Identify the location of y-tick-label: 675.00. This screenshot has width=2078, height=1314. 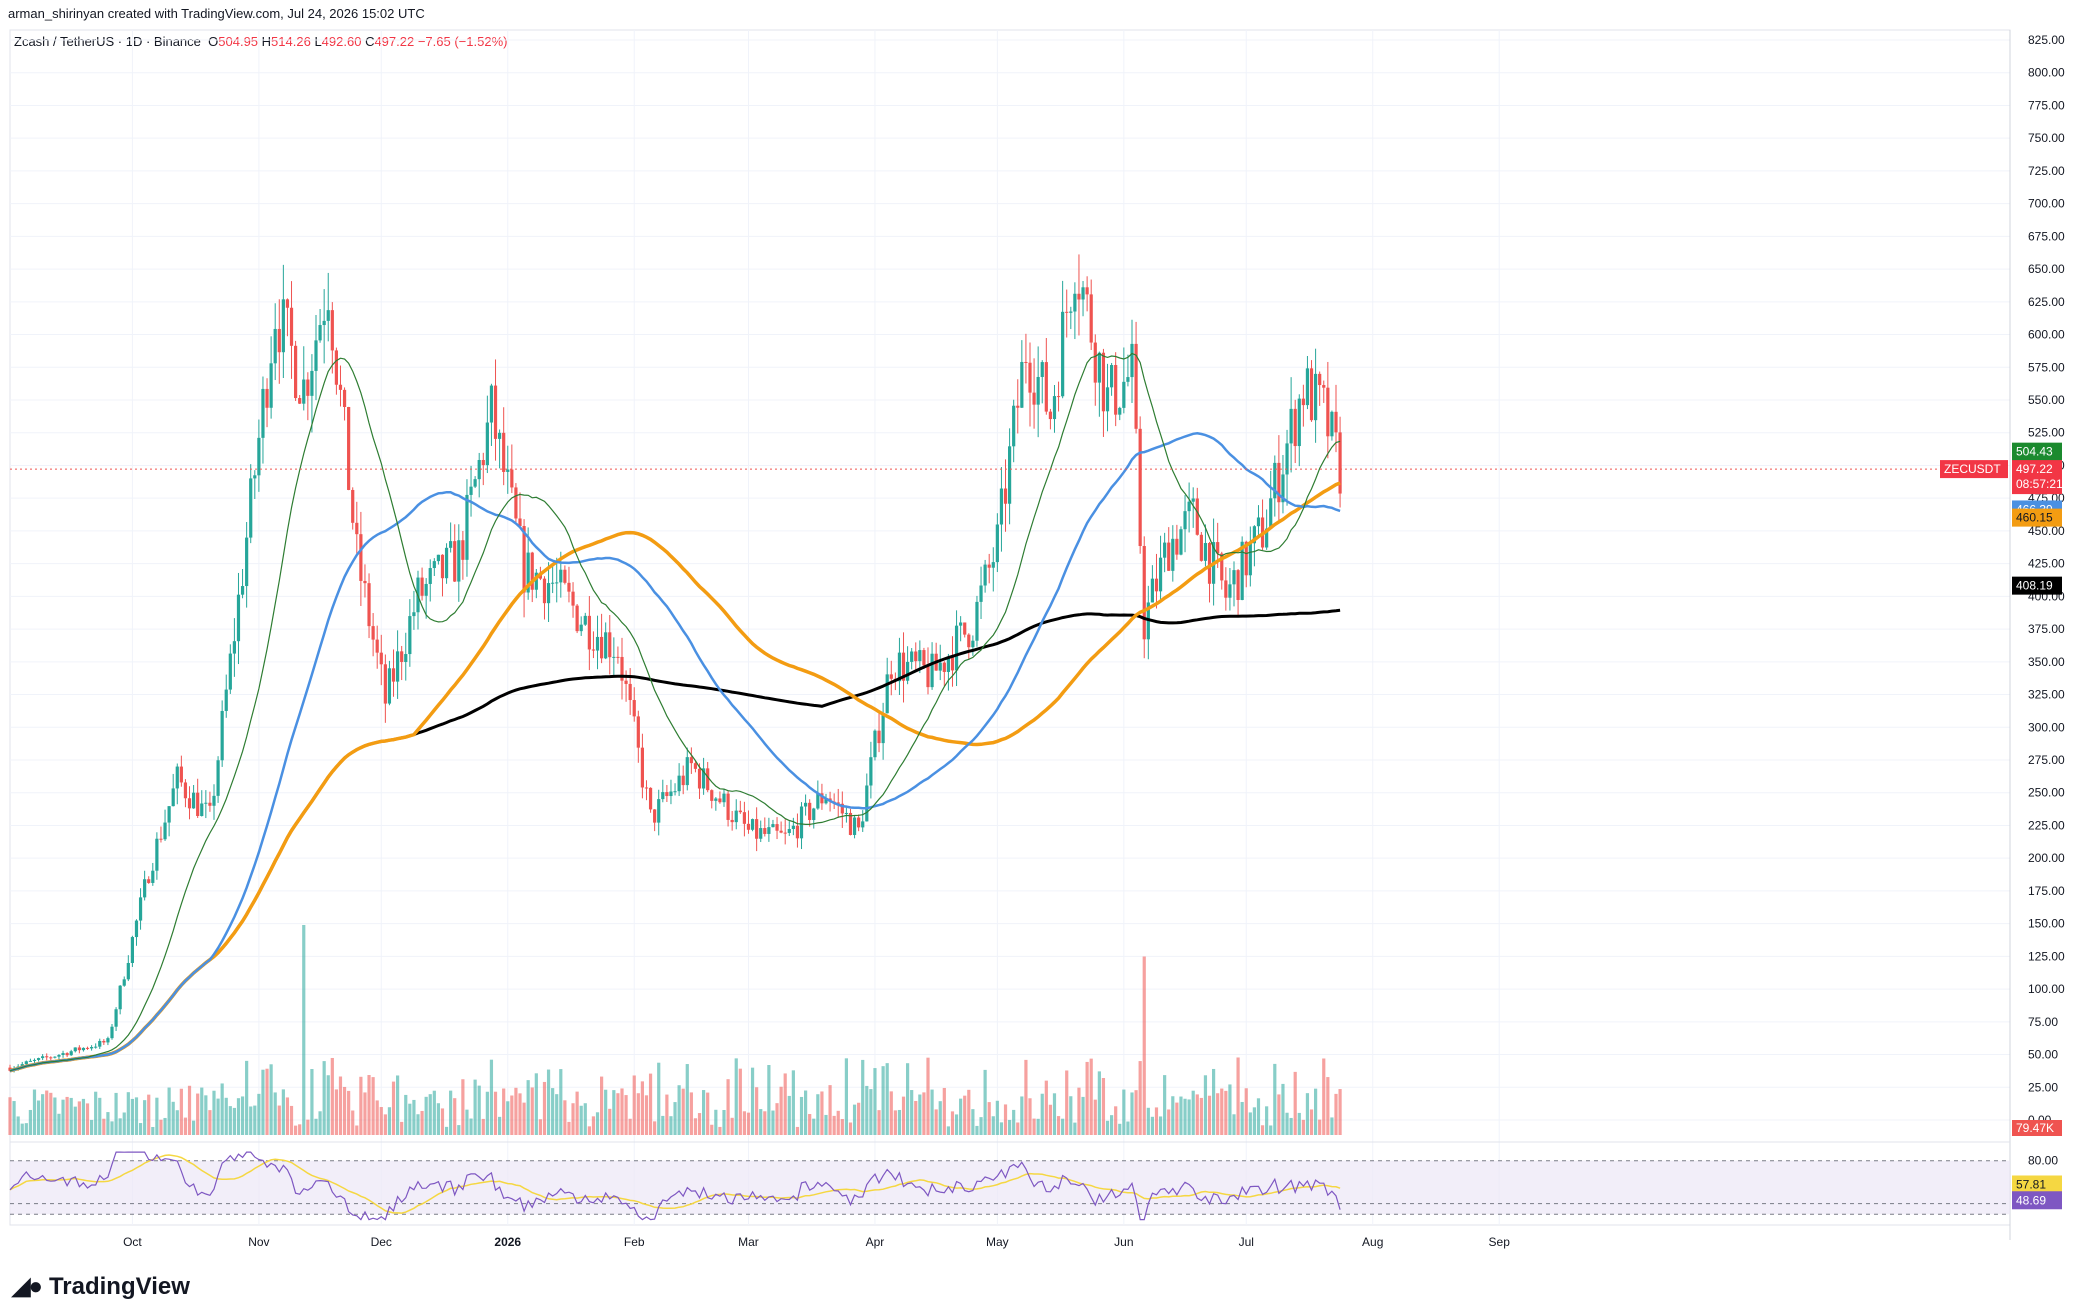
(2046, 236).